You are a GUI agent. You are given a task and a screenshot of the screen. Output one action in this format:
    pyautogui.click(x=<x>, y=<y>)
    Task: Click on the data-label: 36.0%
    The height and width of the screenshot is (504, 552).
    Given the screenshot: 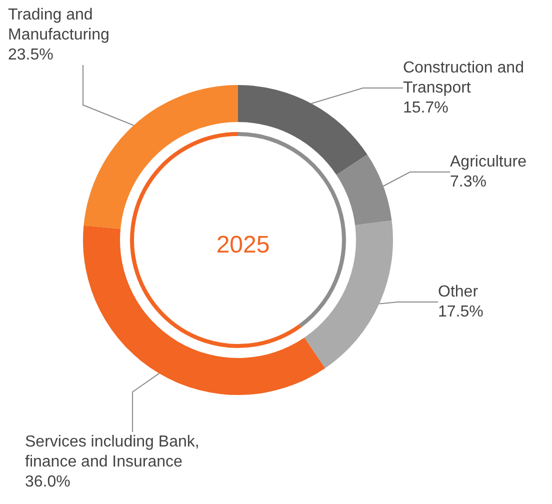 What is the action you would take?
    pyautogui.click(x=47, y=482)
    